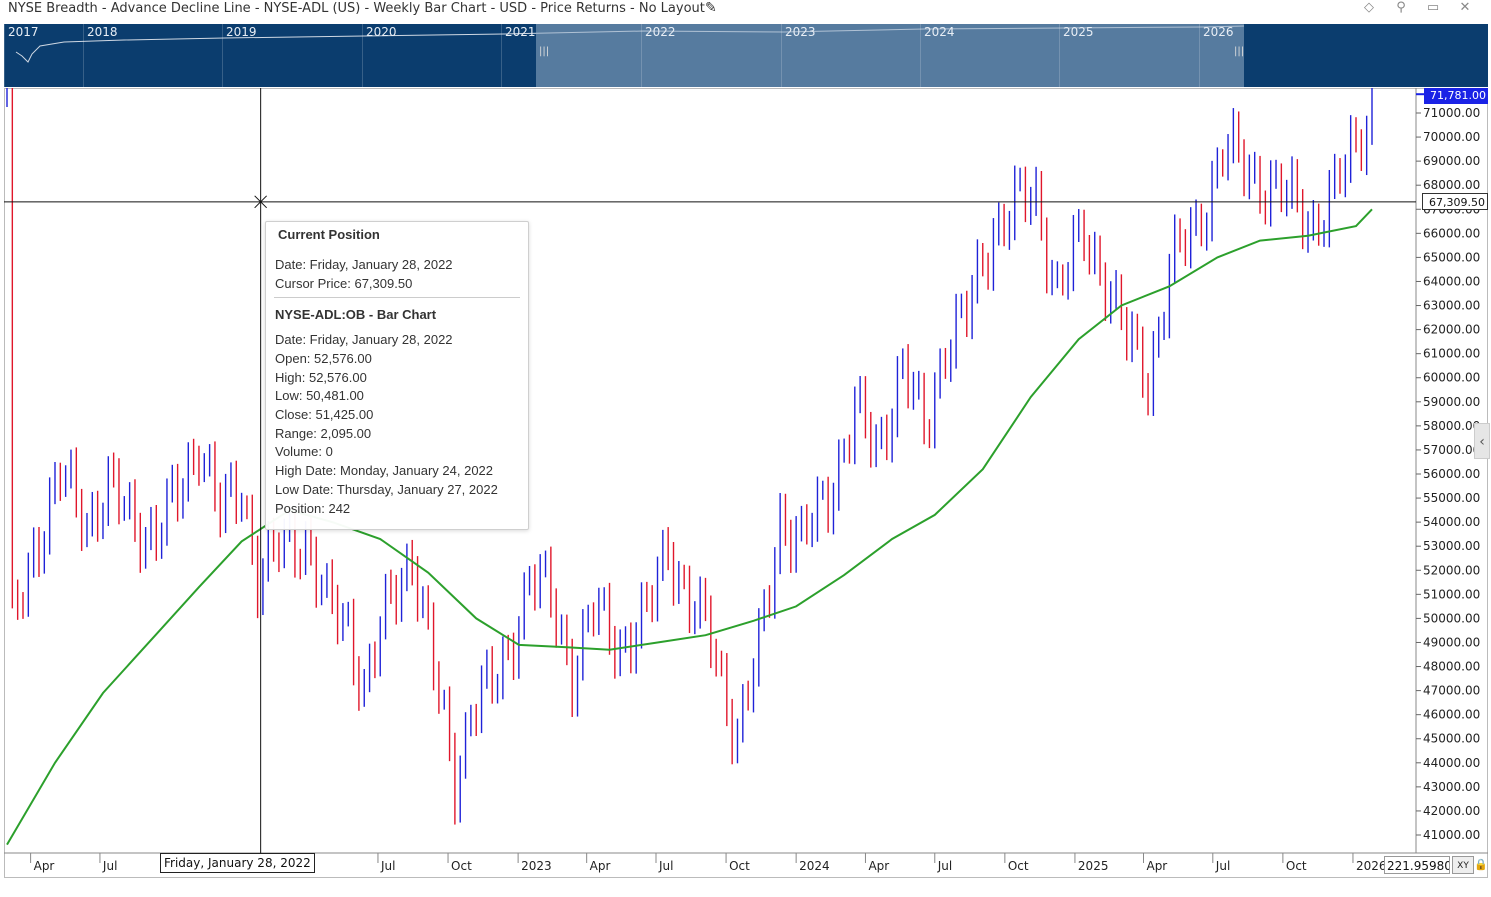 This screenshot has width=1491, height=897. Describe the element at coordinates (1369, 7) in the screenshot. I see `diamond-icon: ◇` at that location.